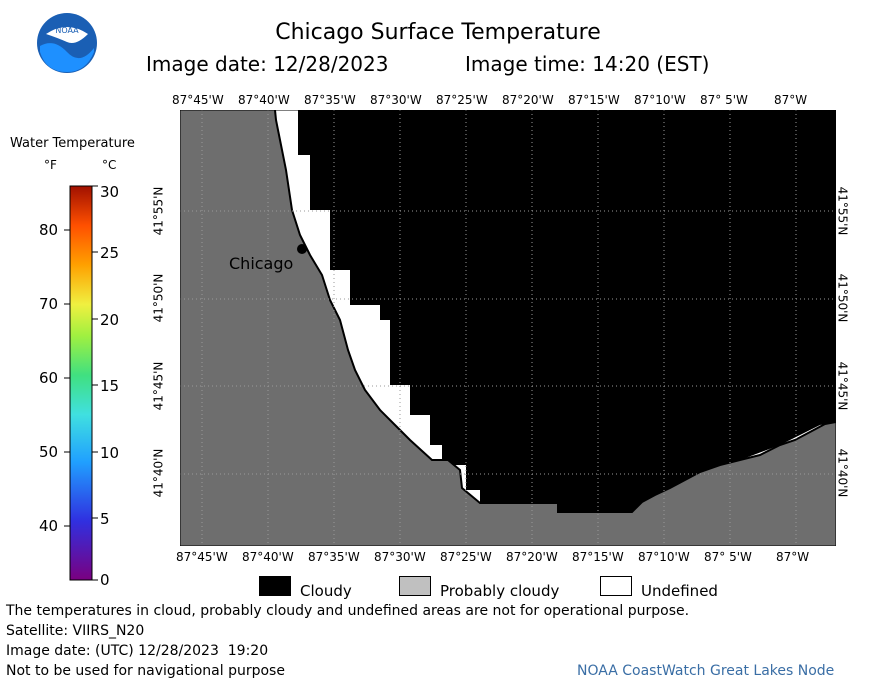 This screenshot has width=876, height=687. Describe the element at coordinates (202, 557) in the screenshot. I see `lon-label-bottom: 87°45'W` at that location.